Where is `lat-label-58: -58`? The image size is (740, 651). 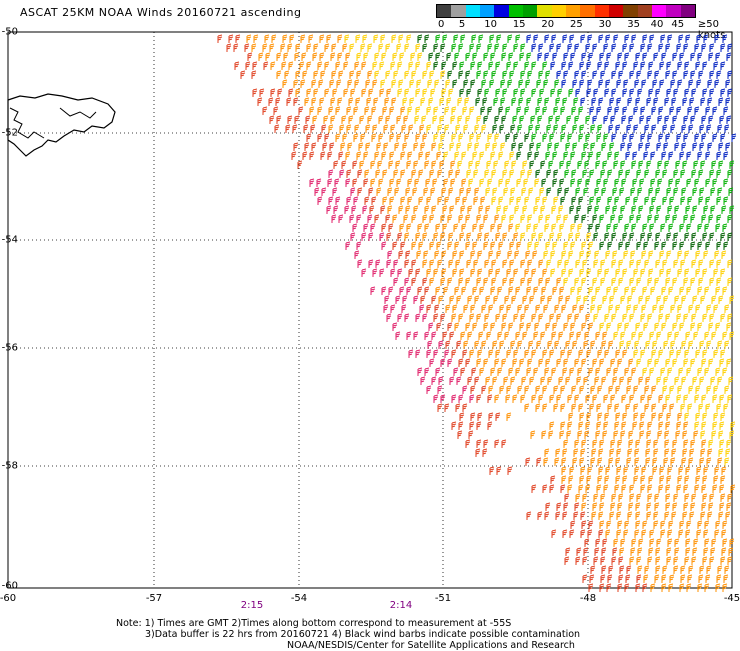
lat-label-58: -58 is located at coordinates (9, 466).